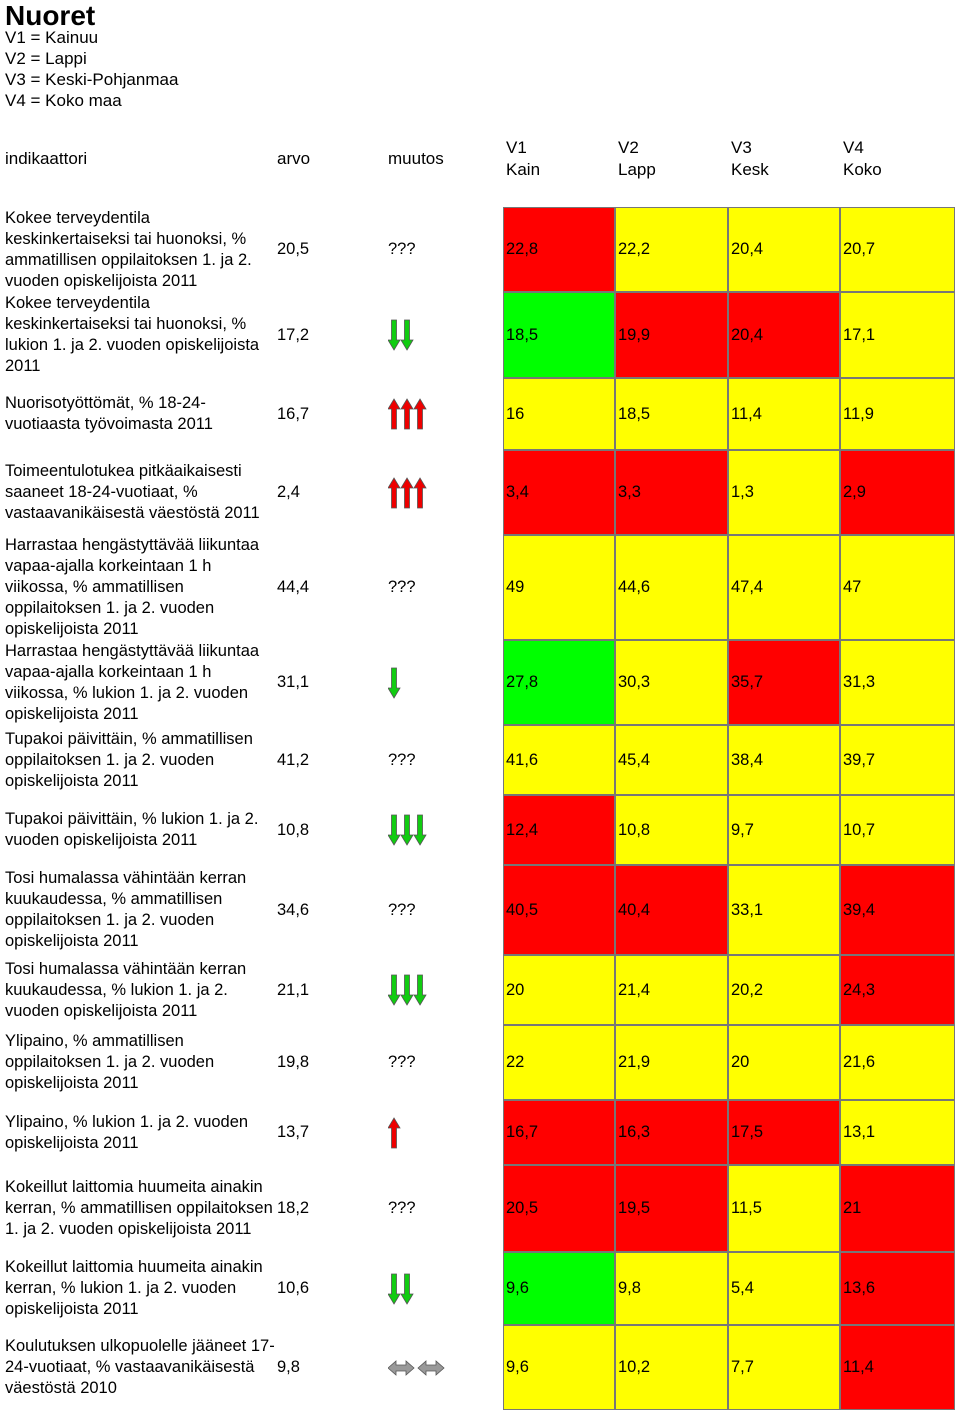  I want to click on value-cell: 20, so click(559, 990).